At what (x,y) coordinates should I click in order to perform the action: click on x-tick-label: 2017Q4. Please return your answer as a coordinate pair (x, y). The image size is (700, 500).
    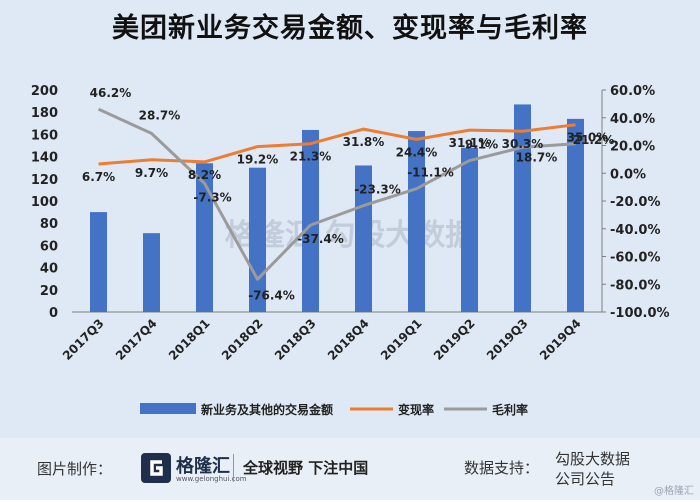
    Looking at the image, I should click on (136, 339).